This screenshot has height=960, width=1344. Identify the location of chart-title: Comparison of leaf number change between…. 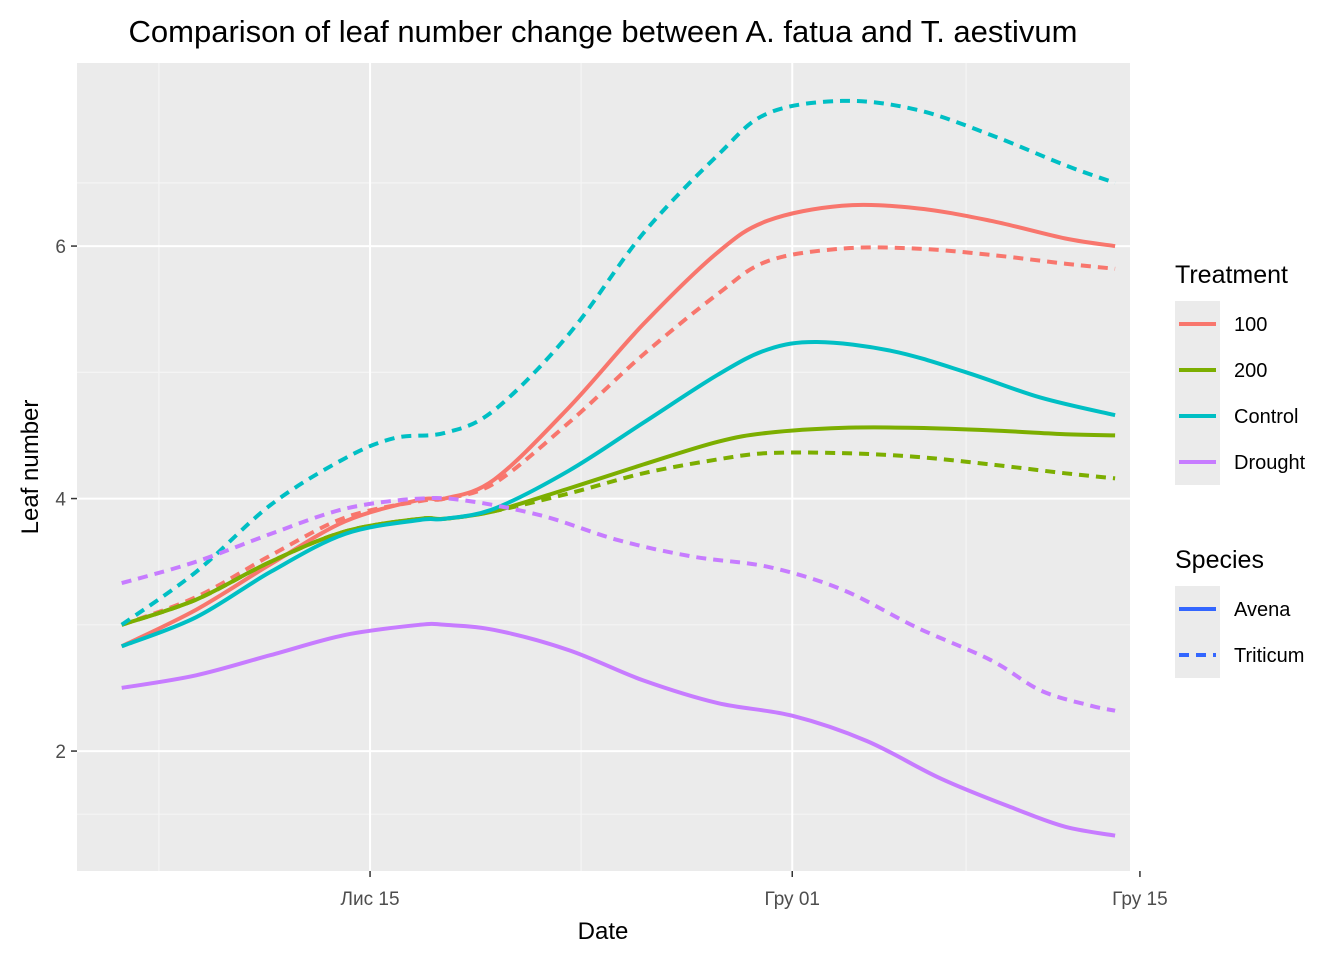
(603, 31).